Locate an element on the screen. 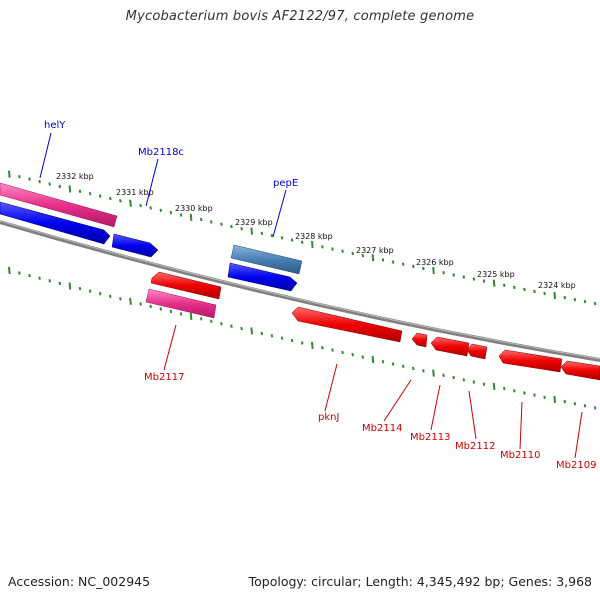  gene-label-pknJ: pknJ is located at coordinates (328, 417).